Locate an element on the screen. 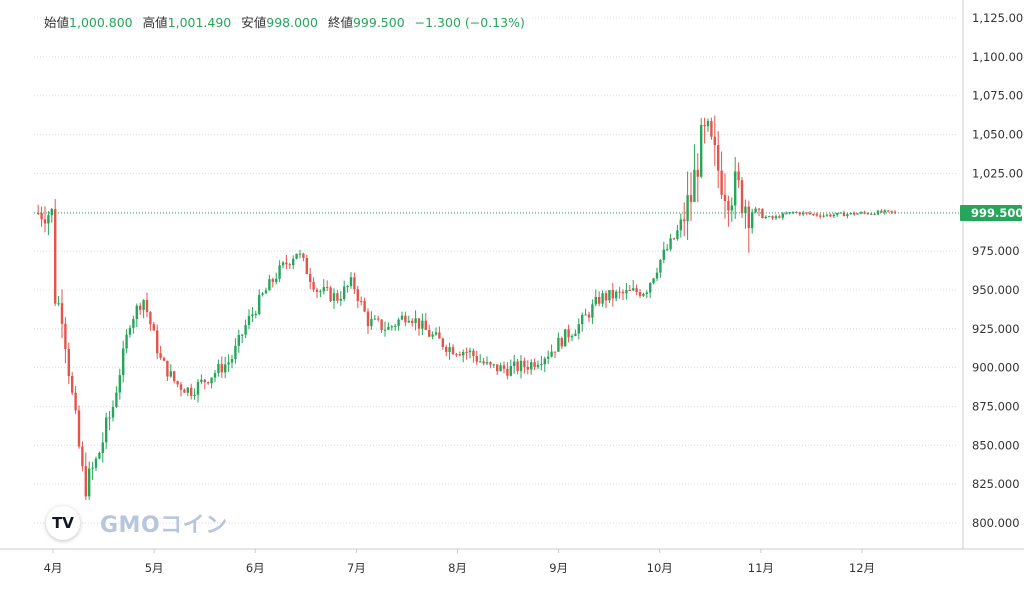  x-tick-label: 5月 is located at coordinates (154, 568).